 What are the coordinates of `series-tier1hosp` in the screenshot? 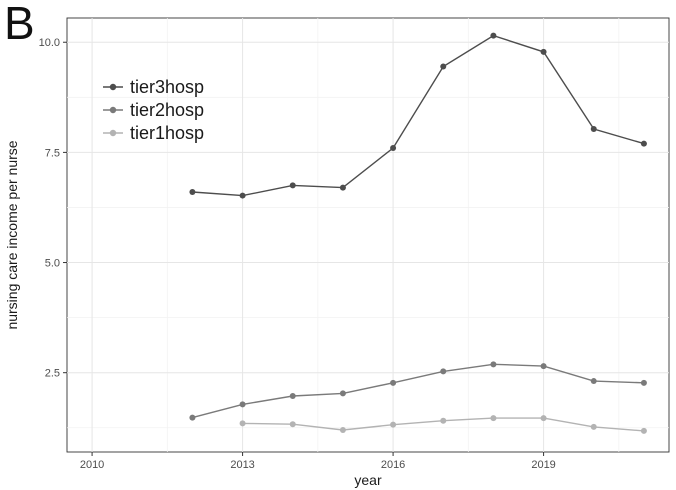 It's located at (443, 424).